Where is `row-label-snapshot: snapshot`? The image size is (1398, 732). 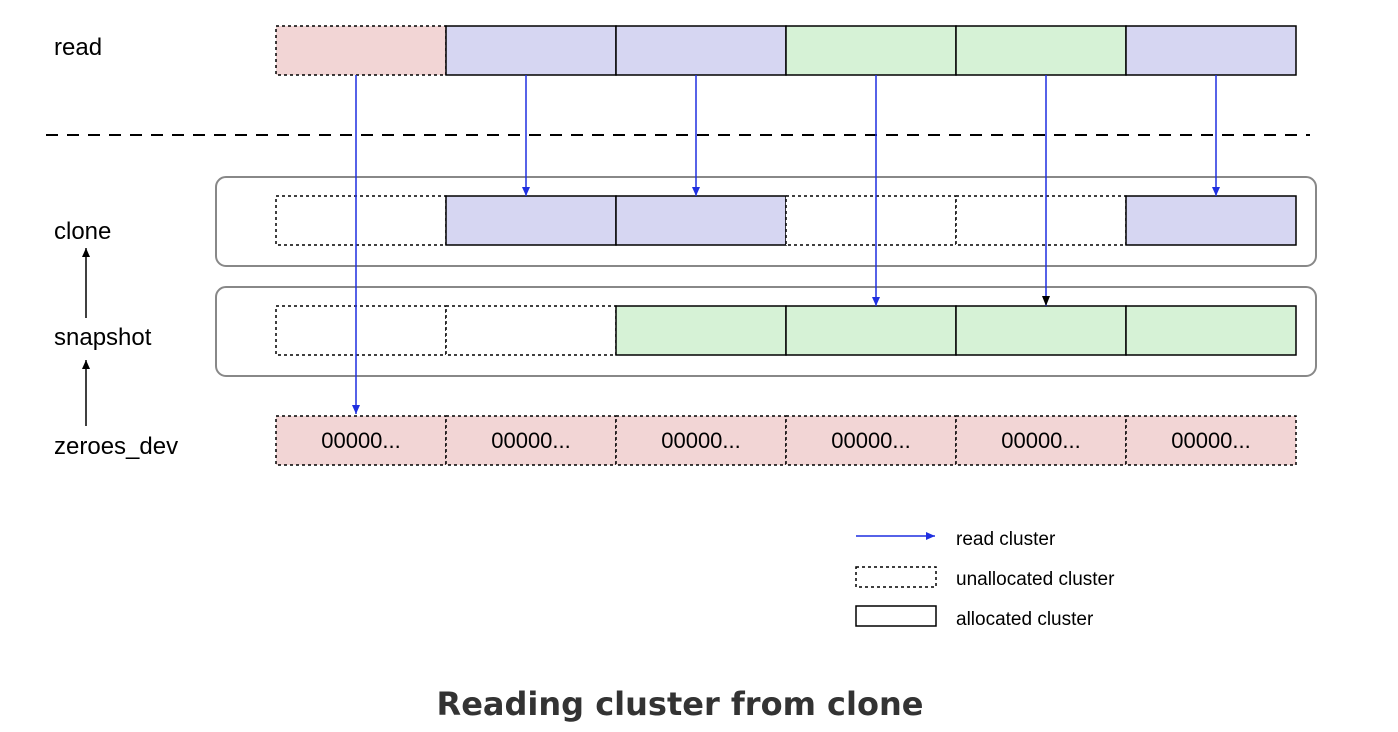
row-label-snapshot: snapshot is located at coordinates (103, 337).